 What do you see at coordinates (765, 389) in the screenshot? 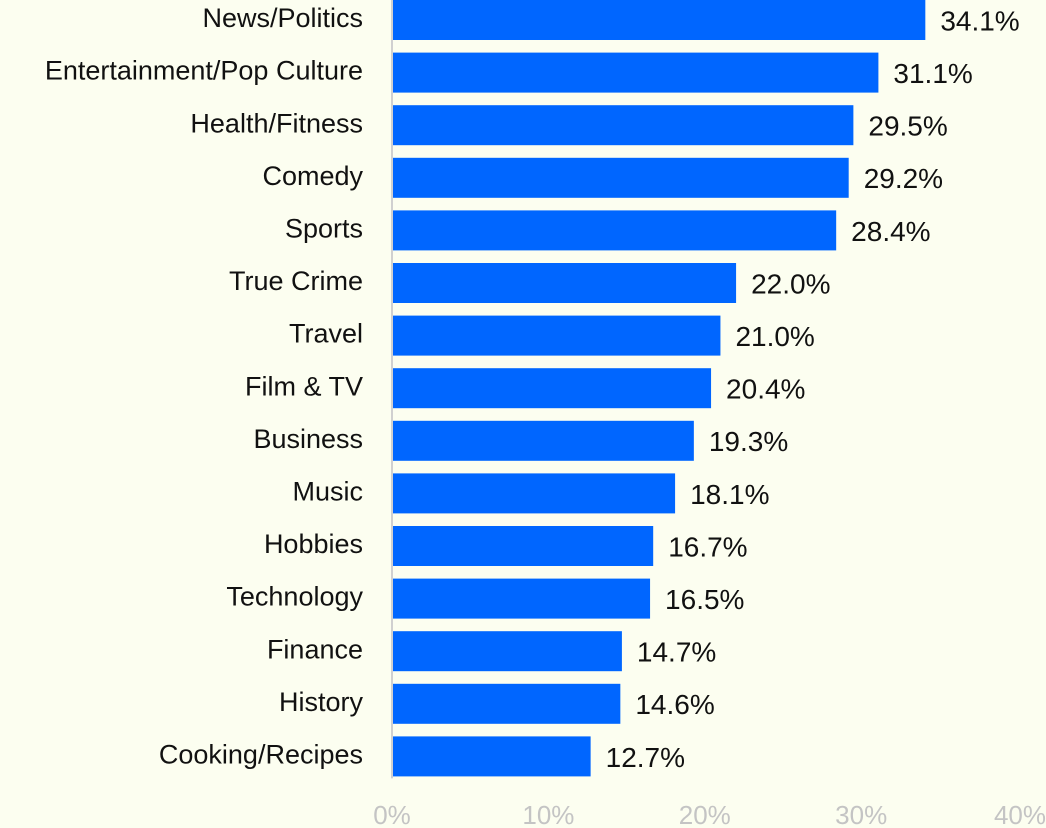
I see `value-label: 20.4%` at bounding box center [765, 389].